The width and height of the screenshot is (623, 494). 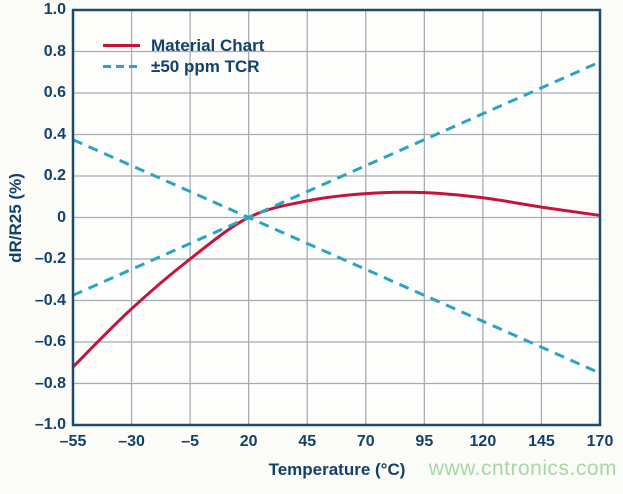 I want to click on y-tick-label: –0.4, so click(x=50, y=300).